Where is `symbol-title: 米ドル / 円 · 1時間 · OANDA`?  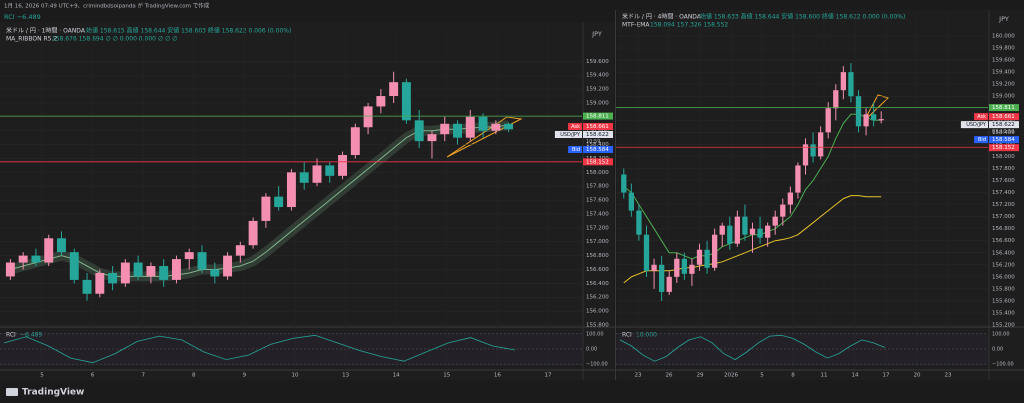
symbol-title: 米ドル / 円 · 1時間 · OANDA is located at coordinates (46, 31).